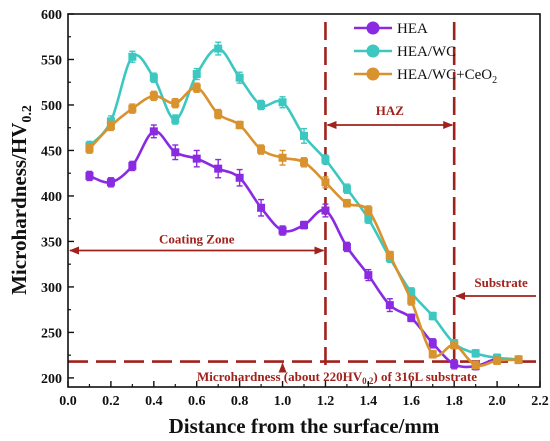  What do you see at coordinates (425, 376) in the screenshot?
I see `microhardness-note-suffix: ) of 316L substrate` at bounding box center [425, 376].